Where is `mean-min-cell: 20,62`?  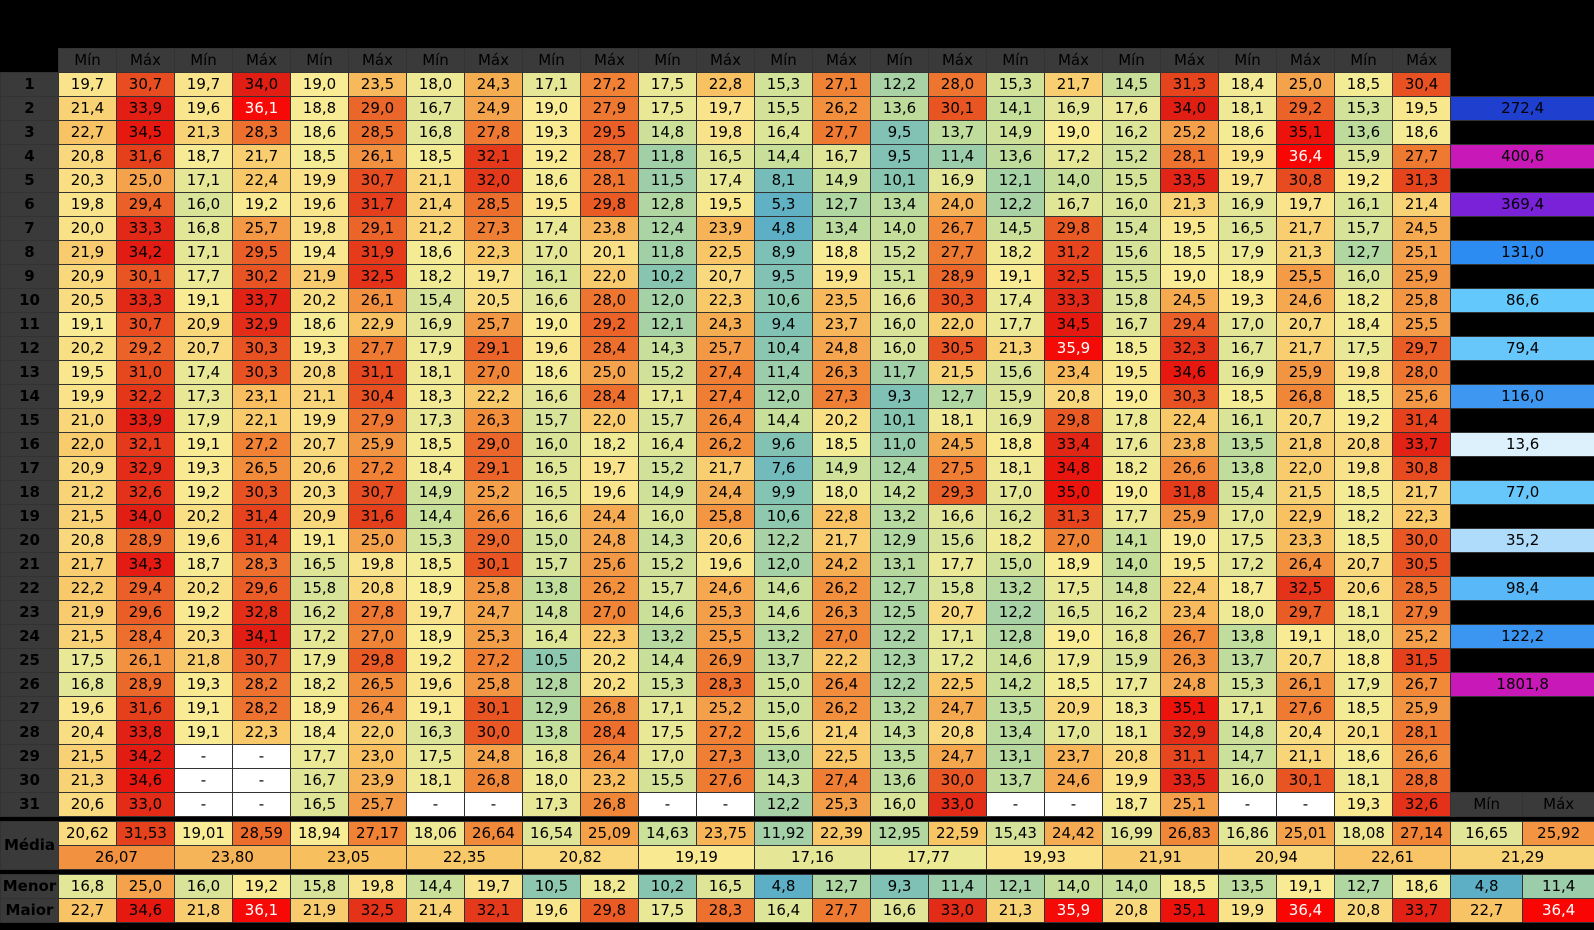
mean-min-cell: 20,62 is located at coordinates (87, 833).